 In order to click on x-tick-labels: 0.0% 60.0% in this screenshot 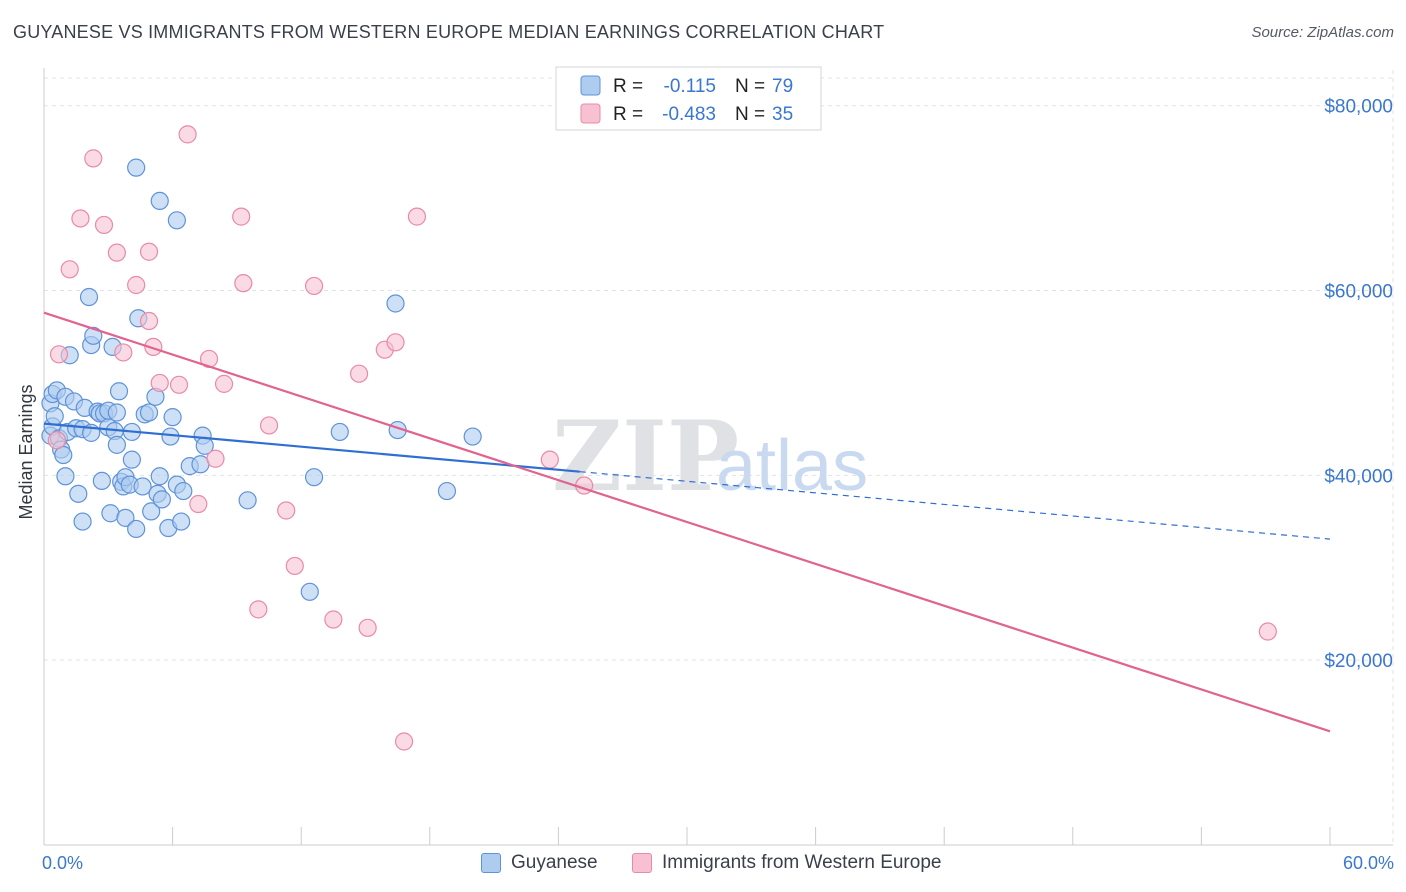, I will do `click(718, 863)`.